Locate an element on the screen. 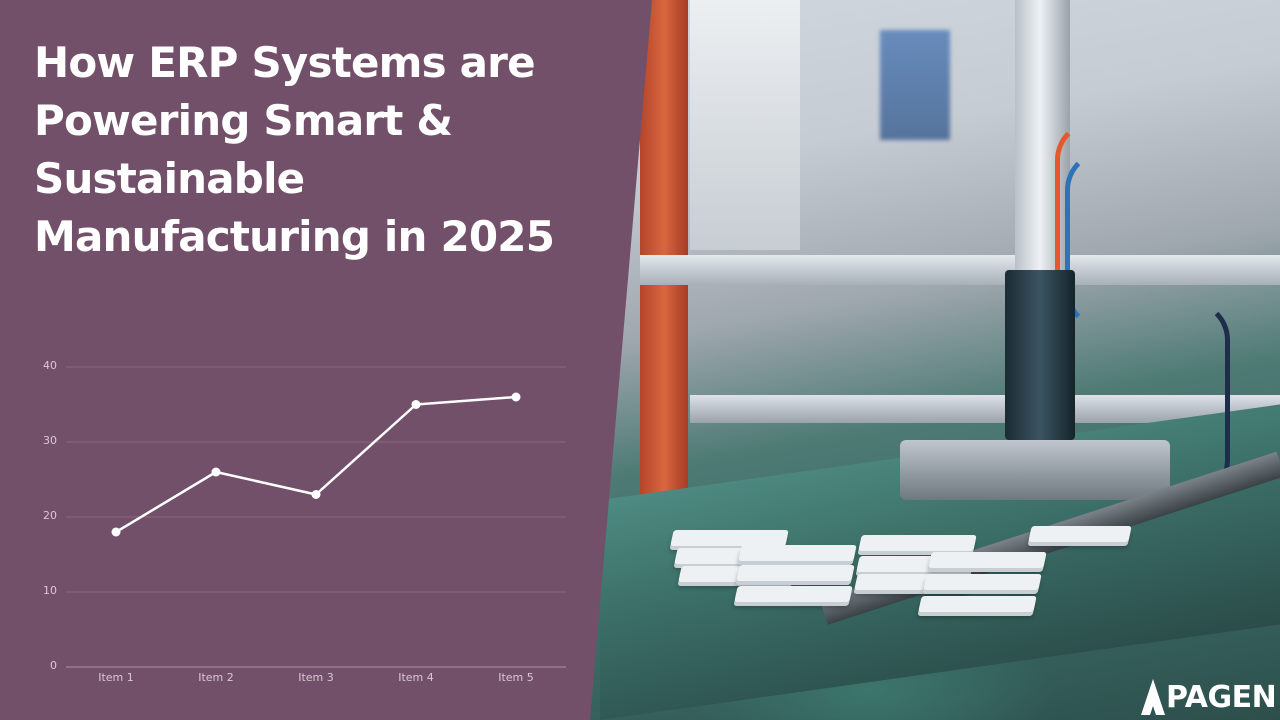 This screenshot has height=720, width=1280. y-tick-label: 40 is located at coordinates (50, 365).